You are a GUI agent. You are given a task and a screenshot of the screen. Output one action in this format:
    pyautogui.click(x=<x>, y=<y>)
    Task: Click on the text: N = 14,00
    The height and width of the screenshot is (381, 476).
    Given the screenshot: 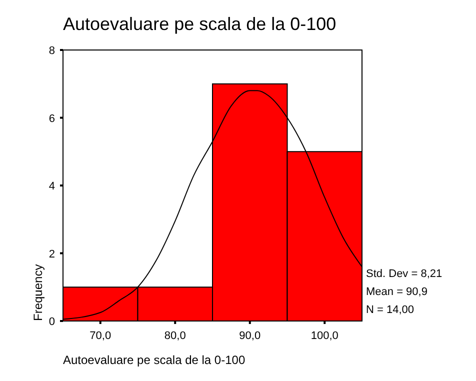 What is the action you would take?
    pyautogui.click(x=390, y=310)
    